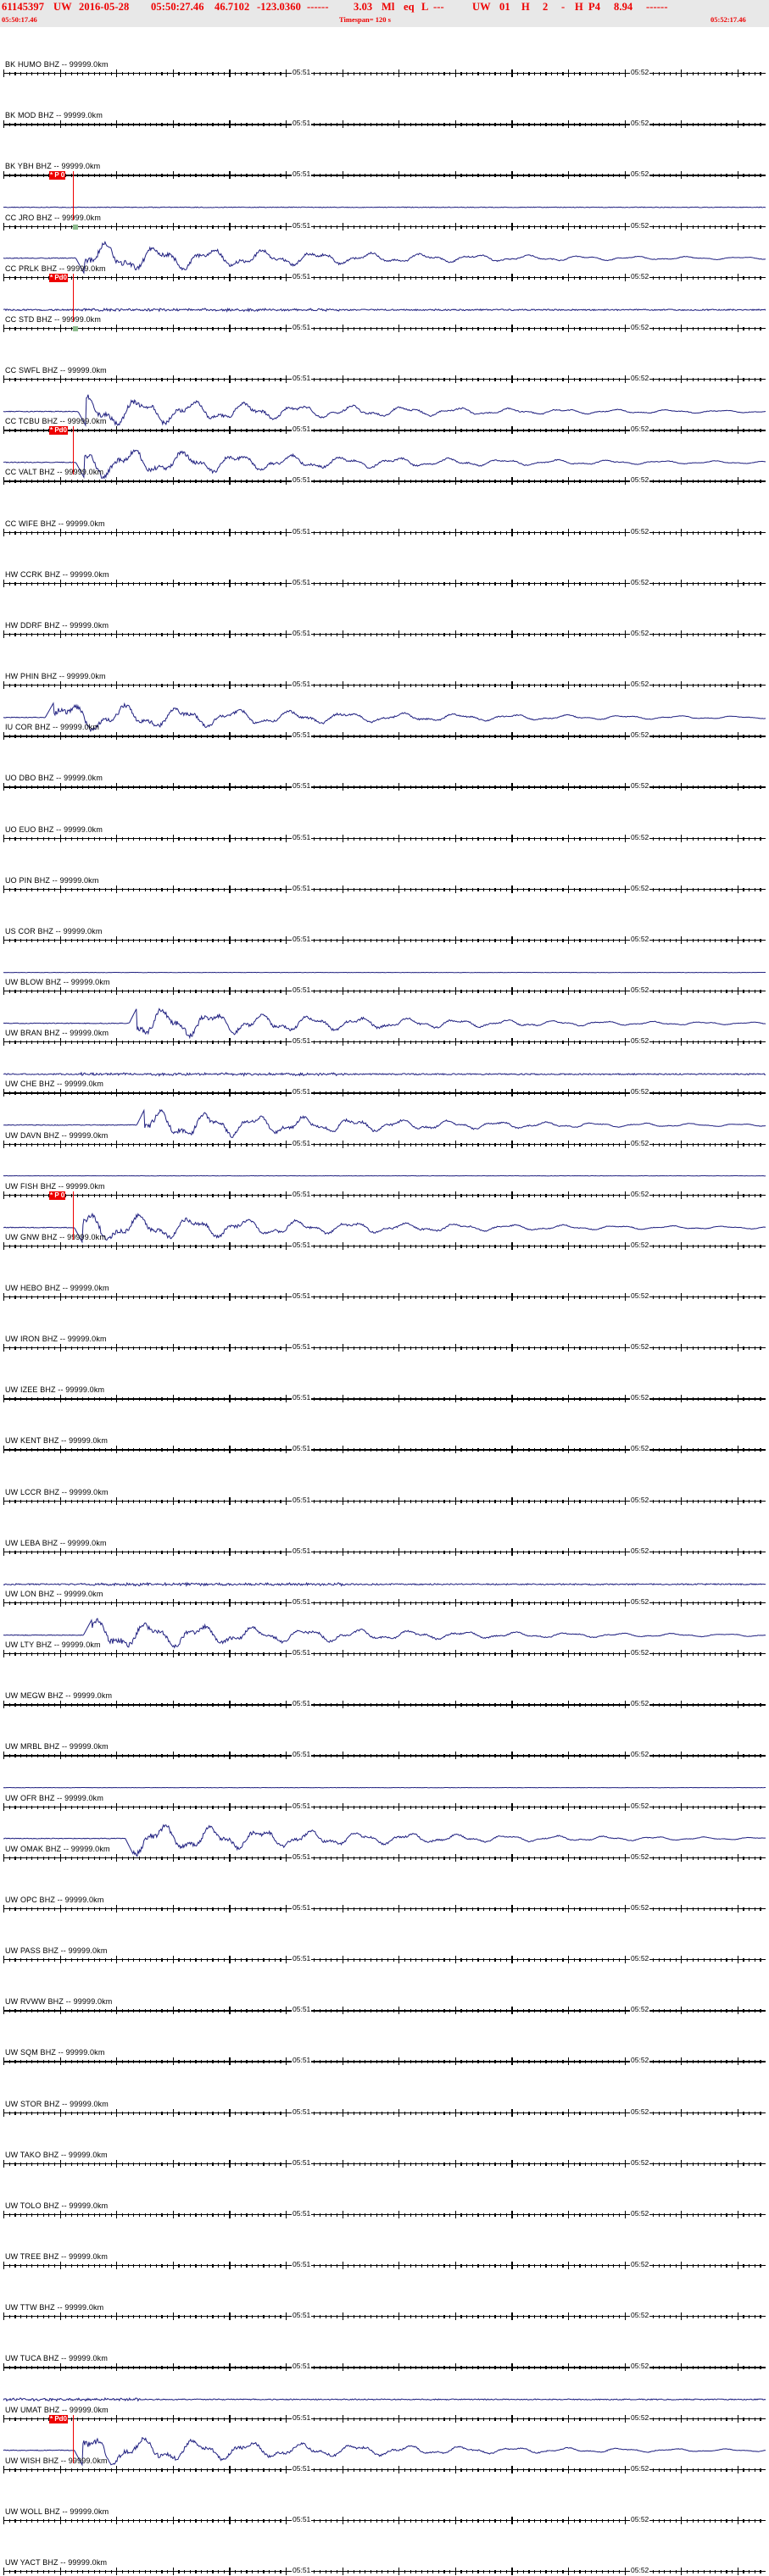 This screenshot has height=2576, width=769. I want to click on trace-row: 05:51 05:52 UW KENT BHZ -- 99999.0km, so click(384, 1428).